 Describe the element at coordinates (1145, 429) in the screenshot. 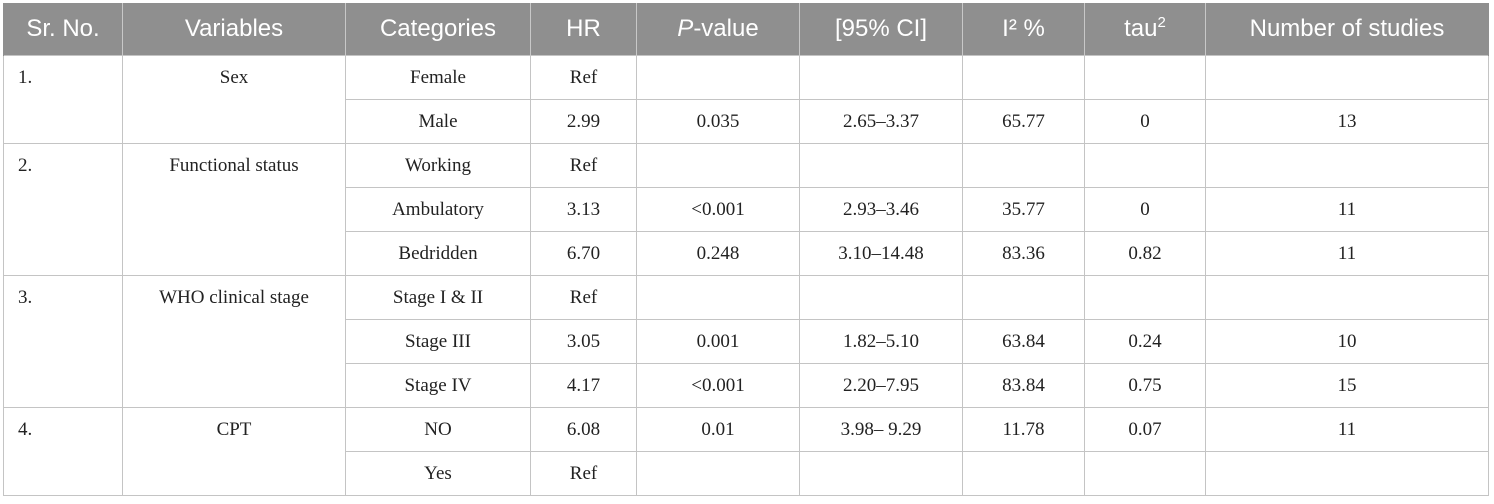

I see `tau2-cell: 0.07` at that location.